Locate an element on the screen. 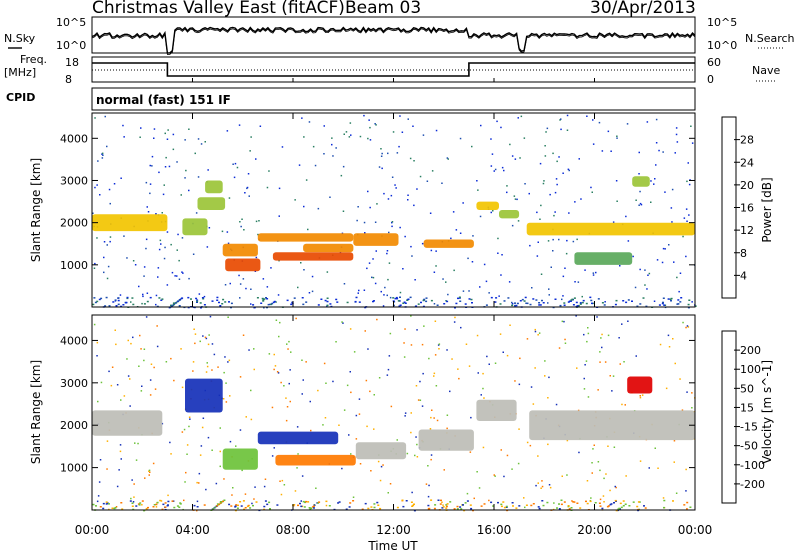 Image resolution: width=800 pixels, height=554 pixels. figure-title: Christmas Valley East (fitACF) is located at coordinates (218, 9).